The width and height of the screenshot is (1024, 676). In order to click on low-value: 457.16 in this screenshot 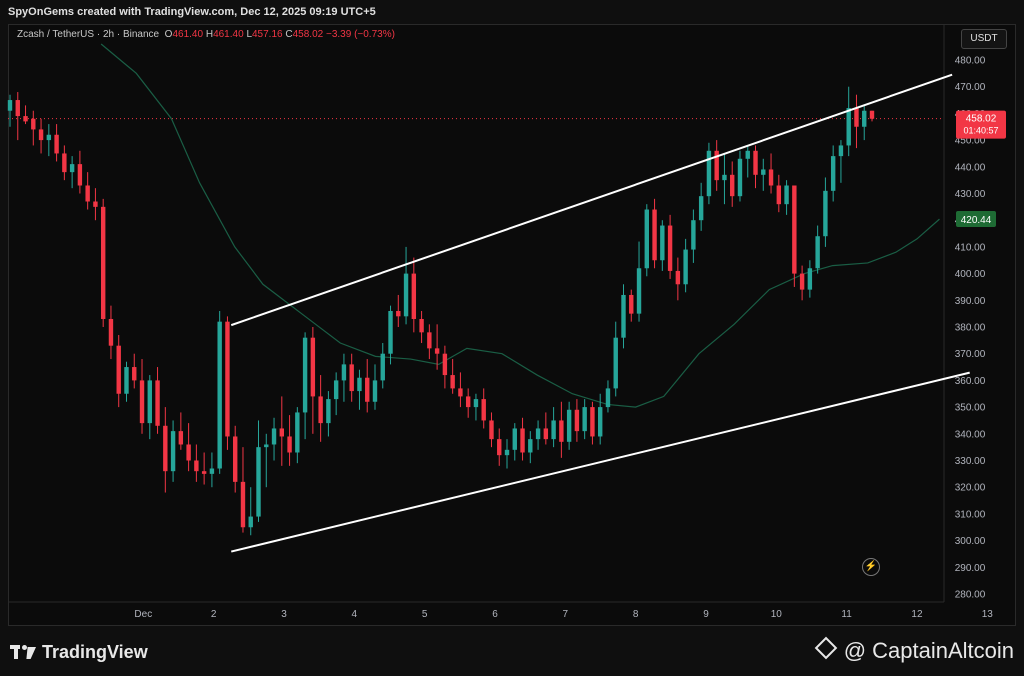, I will do `click(267, 34)`.